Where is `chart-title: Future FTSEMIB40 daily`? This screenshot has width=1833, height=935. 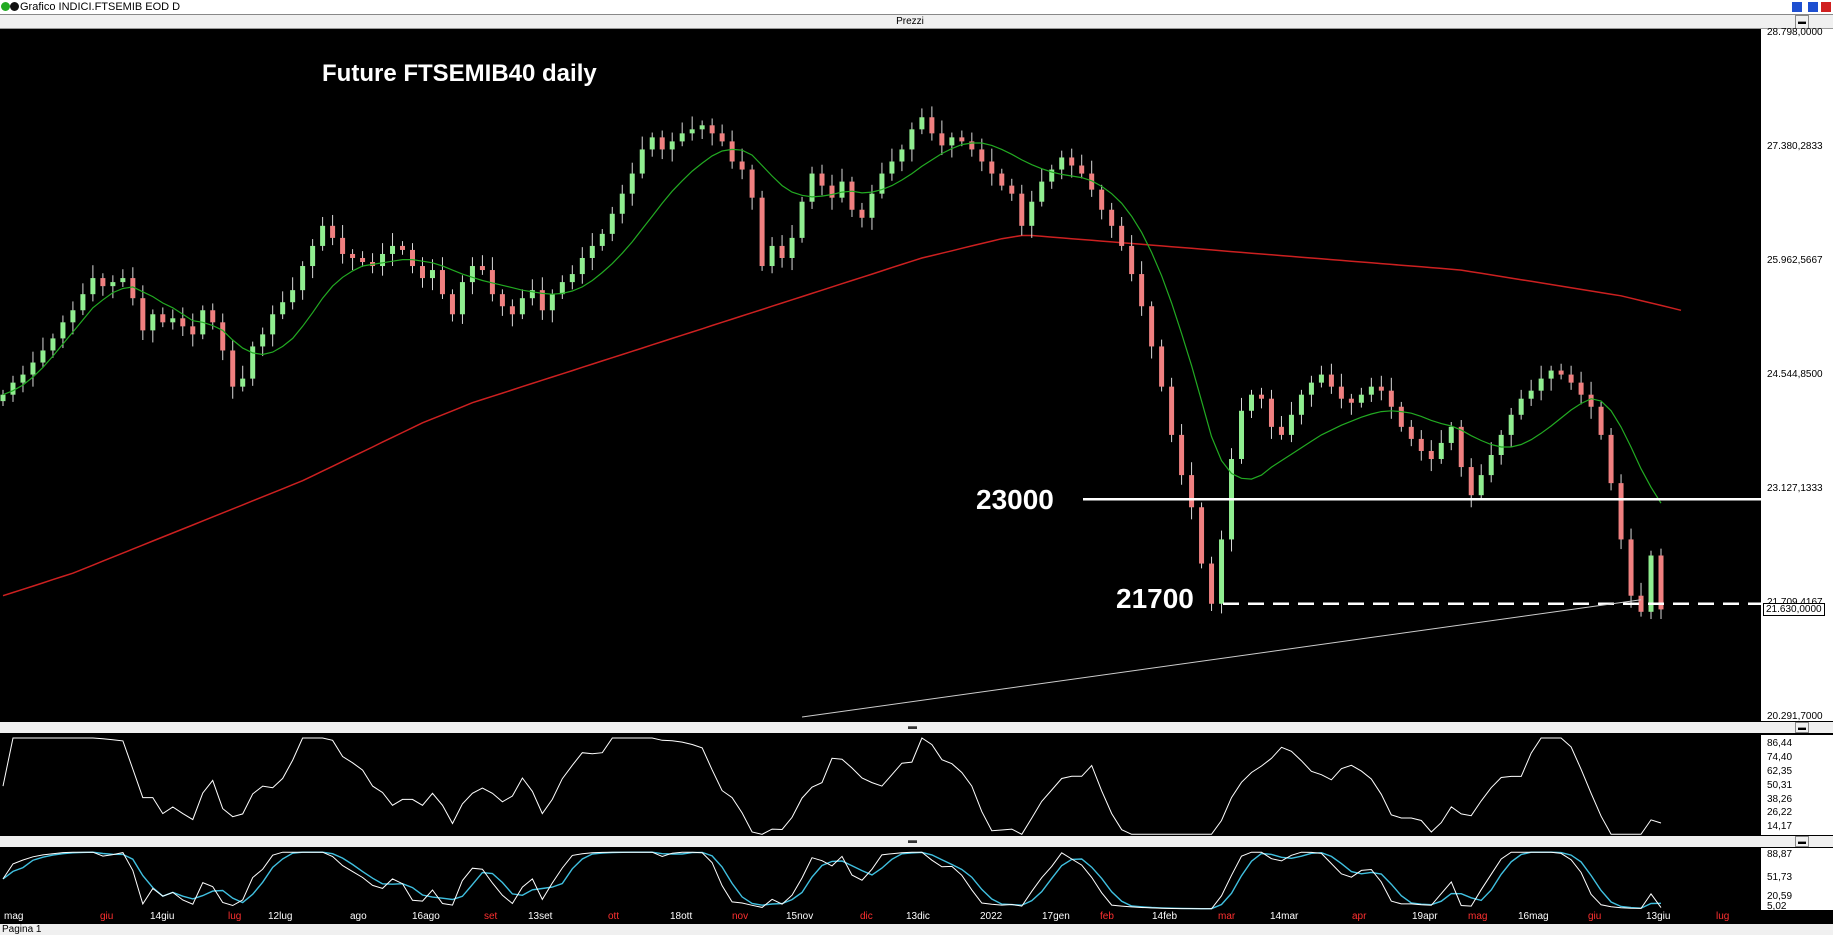 chart-title: Future FTSEMIB40 daily is located at coordinates (459, 73).